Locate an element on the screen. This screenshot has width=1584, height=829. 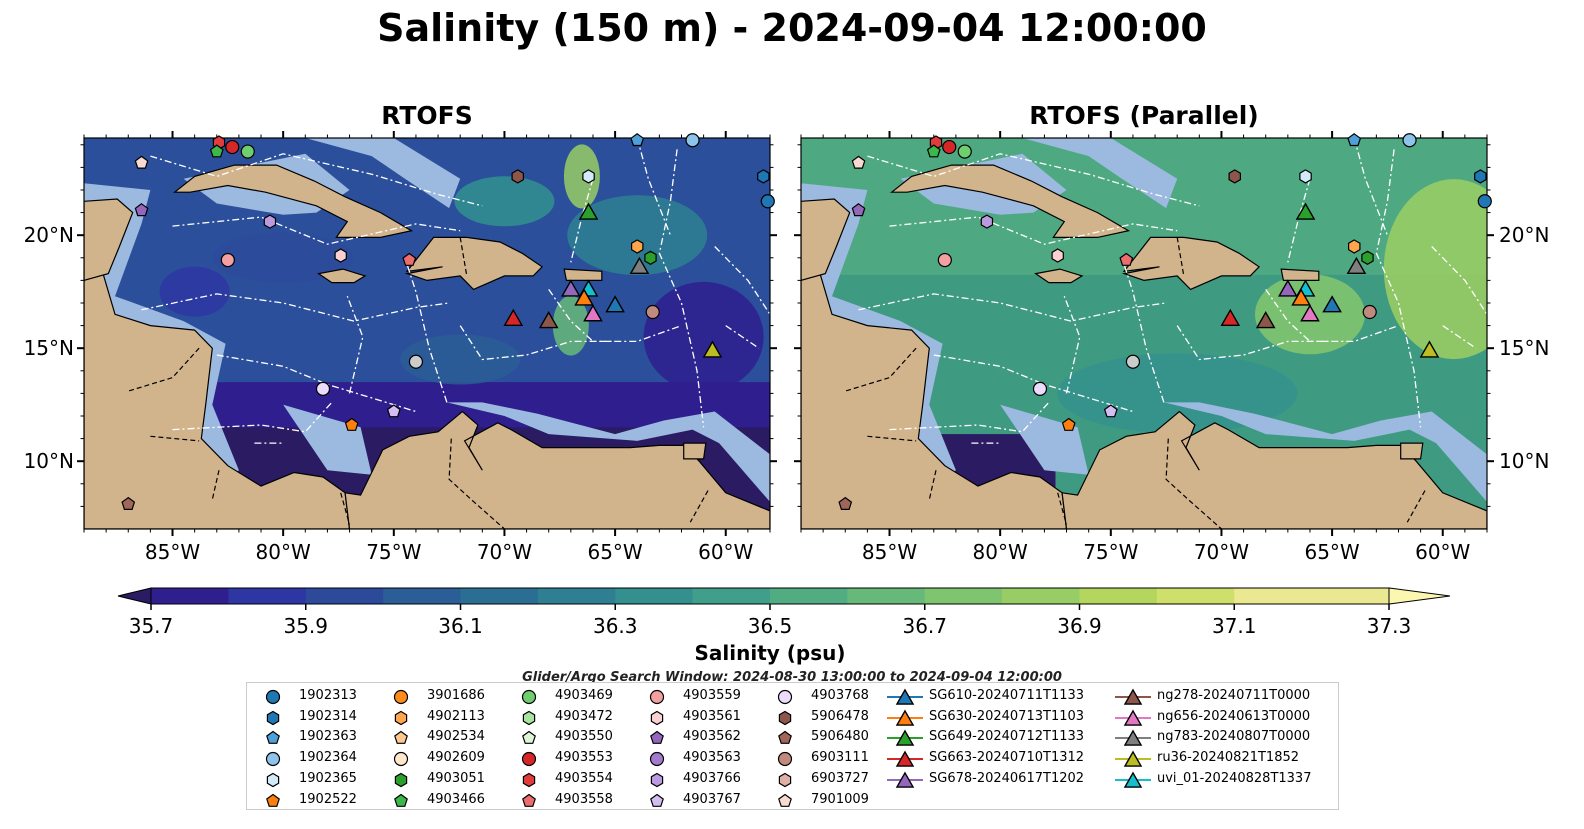
legend-label: ru36-20240821T1852 is located at coordinates (1228, 758).